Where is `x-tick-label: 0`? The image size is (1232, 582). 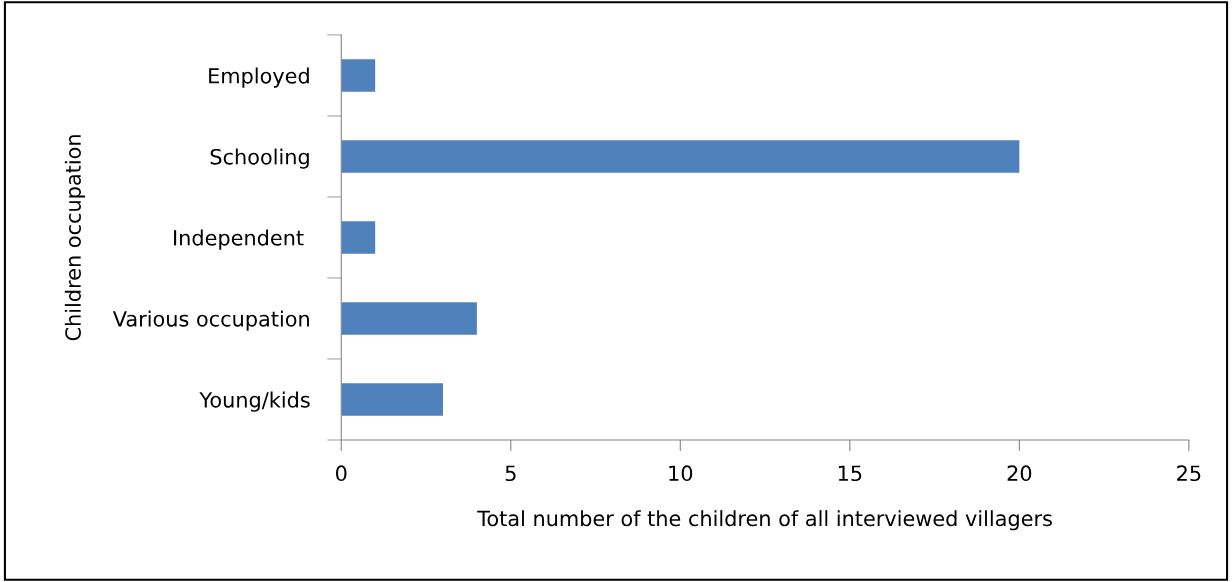 x-tick-label: 0 is located at coordinates (341, 473).